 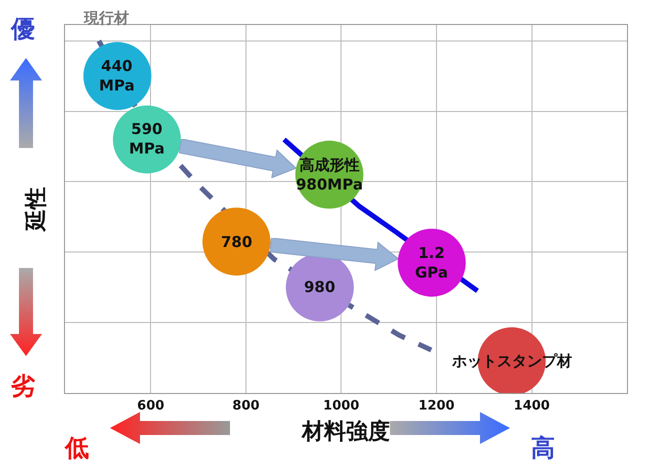 What do you see at coordinates (76, 448) in the screenshot?
I see `text: 低` at bounding box center [76, 448].